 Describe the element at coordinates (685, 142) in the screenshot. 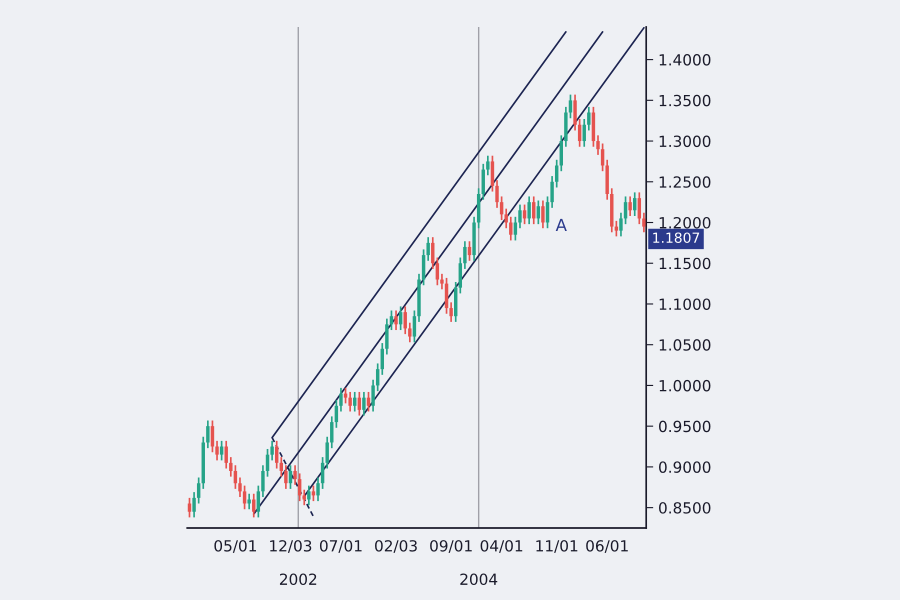

I see `y-tick-label: 1.3000` at that location.